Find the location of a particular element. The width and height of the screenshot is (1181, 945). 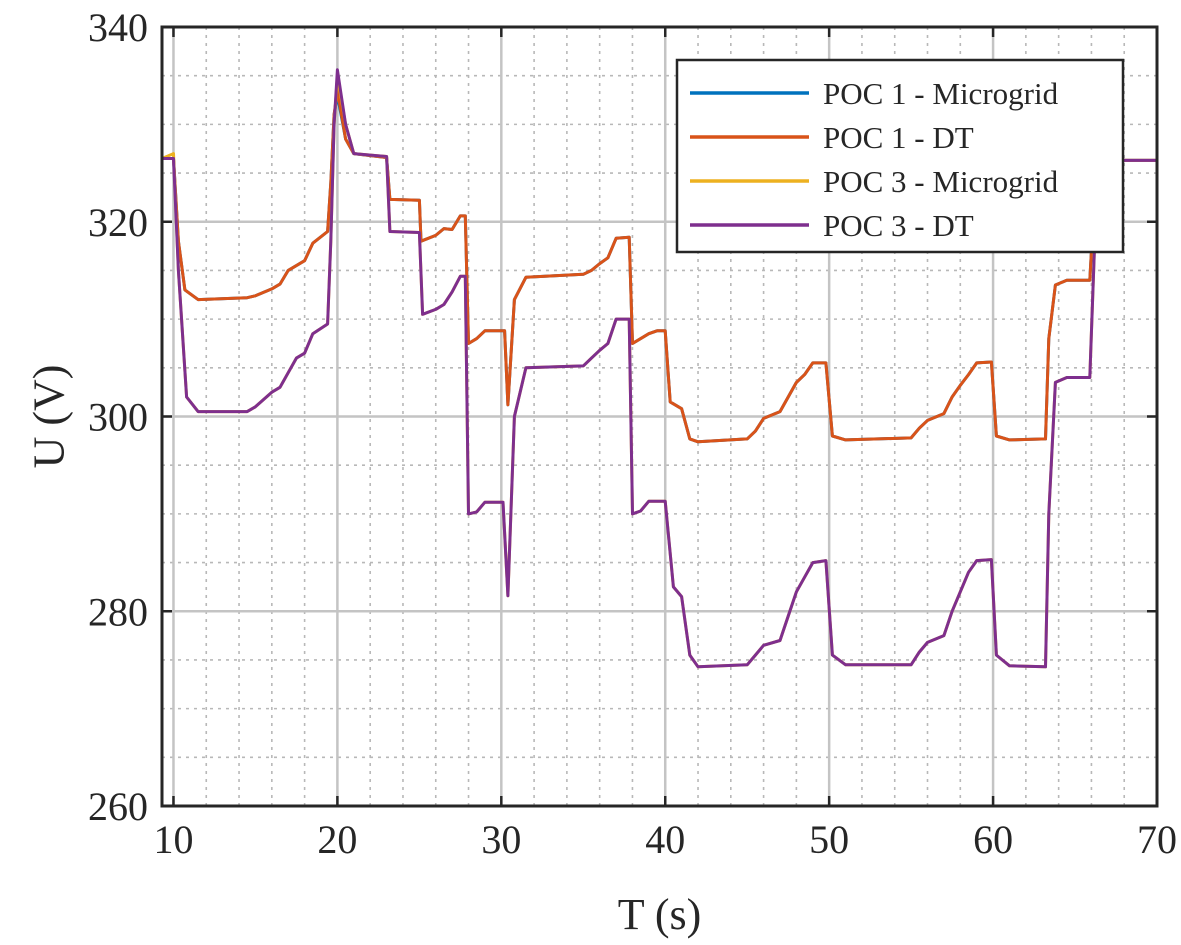

legend-label-1: POC 1 - Microgrid is located at coordinates (941, 93).